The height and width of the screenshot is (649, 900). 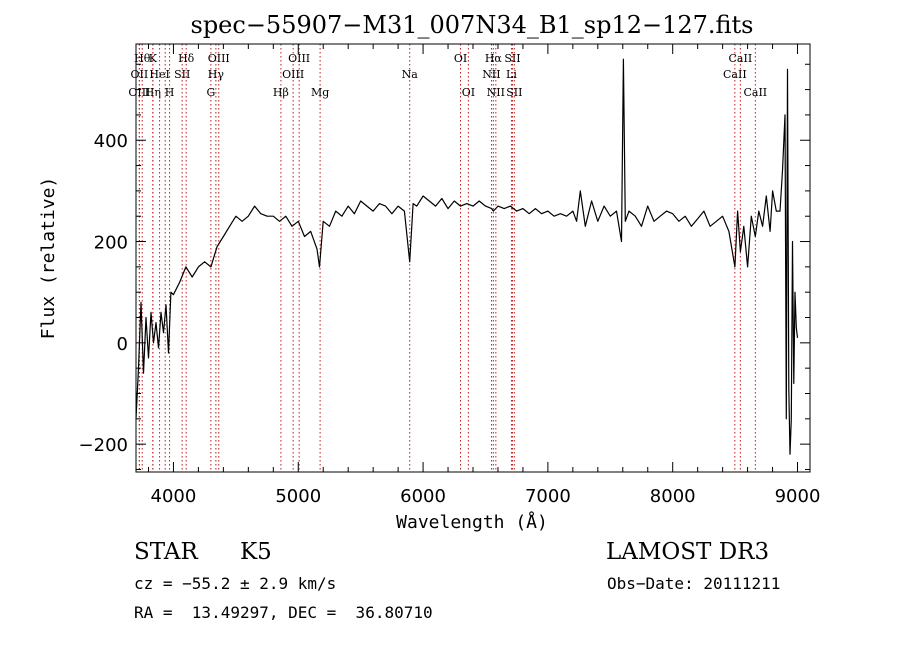 I want to click on object-subclass: K5, so click(x=256, y=552).